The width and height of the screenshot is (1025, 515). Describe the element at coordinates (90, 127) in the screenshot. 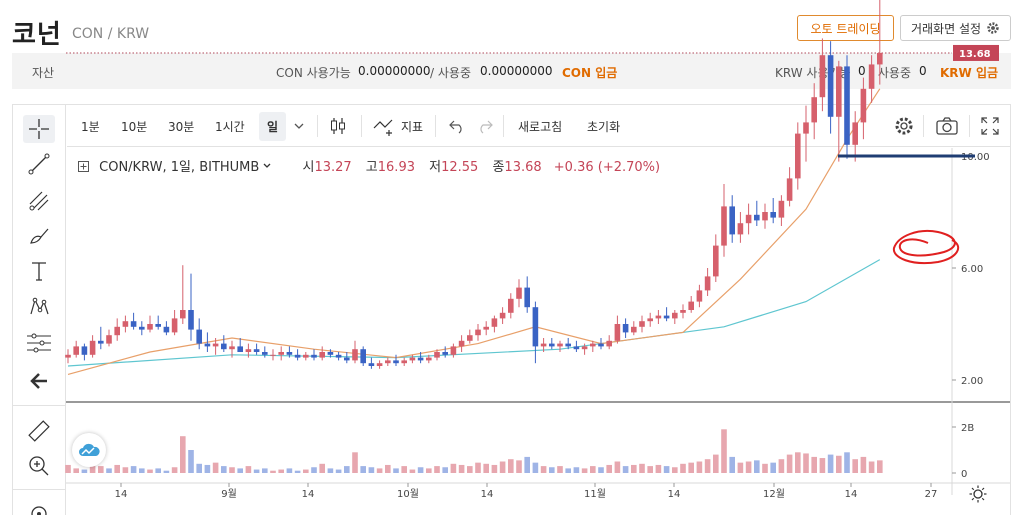

I see `interval-1m: 1분` at that location.